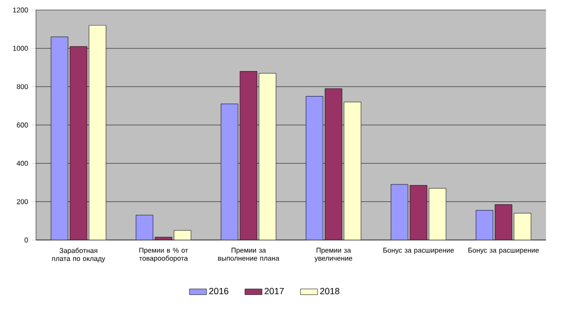 Image resolution: width=570 pixels, height=322 pixels. I want to click on legend-label: 2017, so click(274, 291).